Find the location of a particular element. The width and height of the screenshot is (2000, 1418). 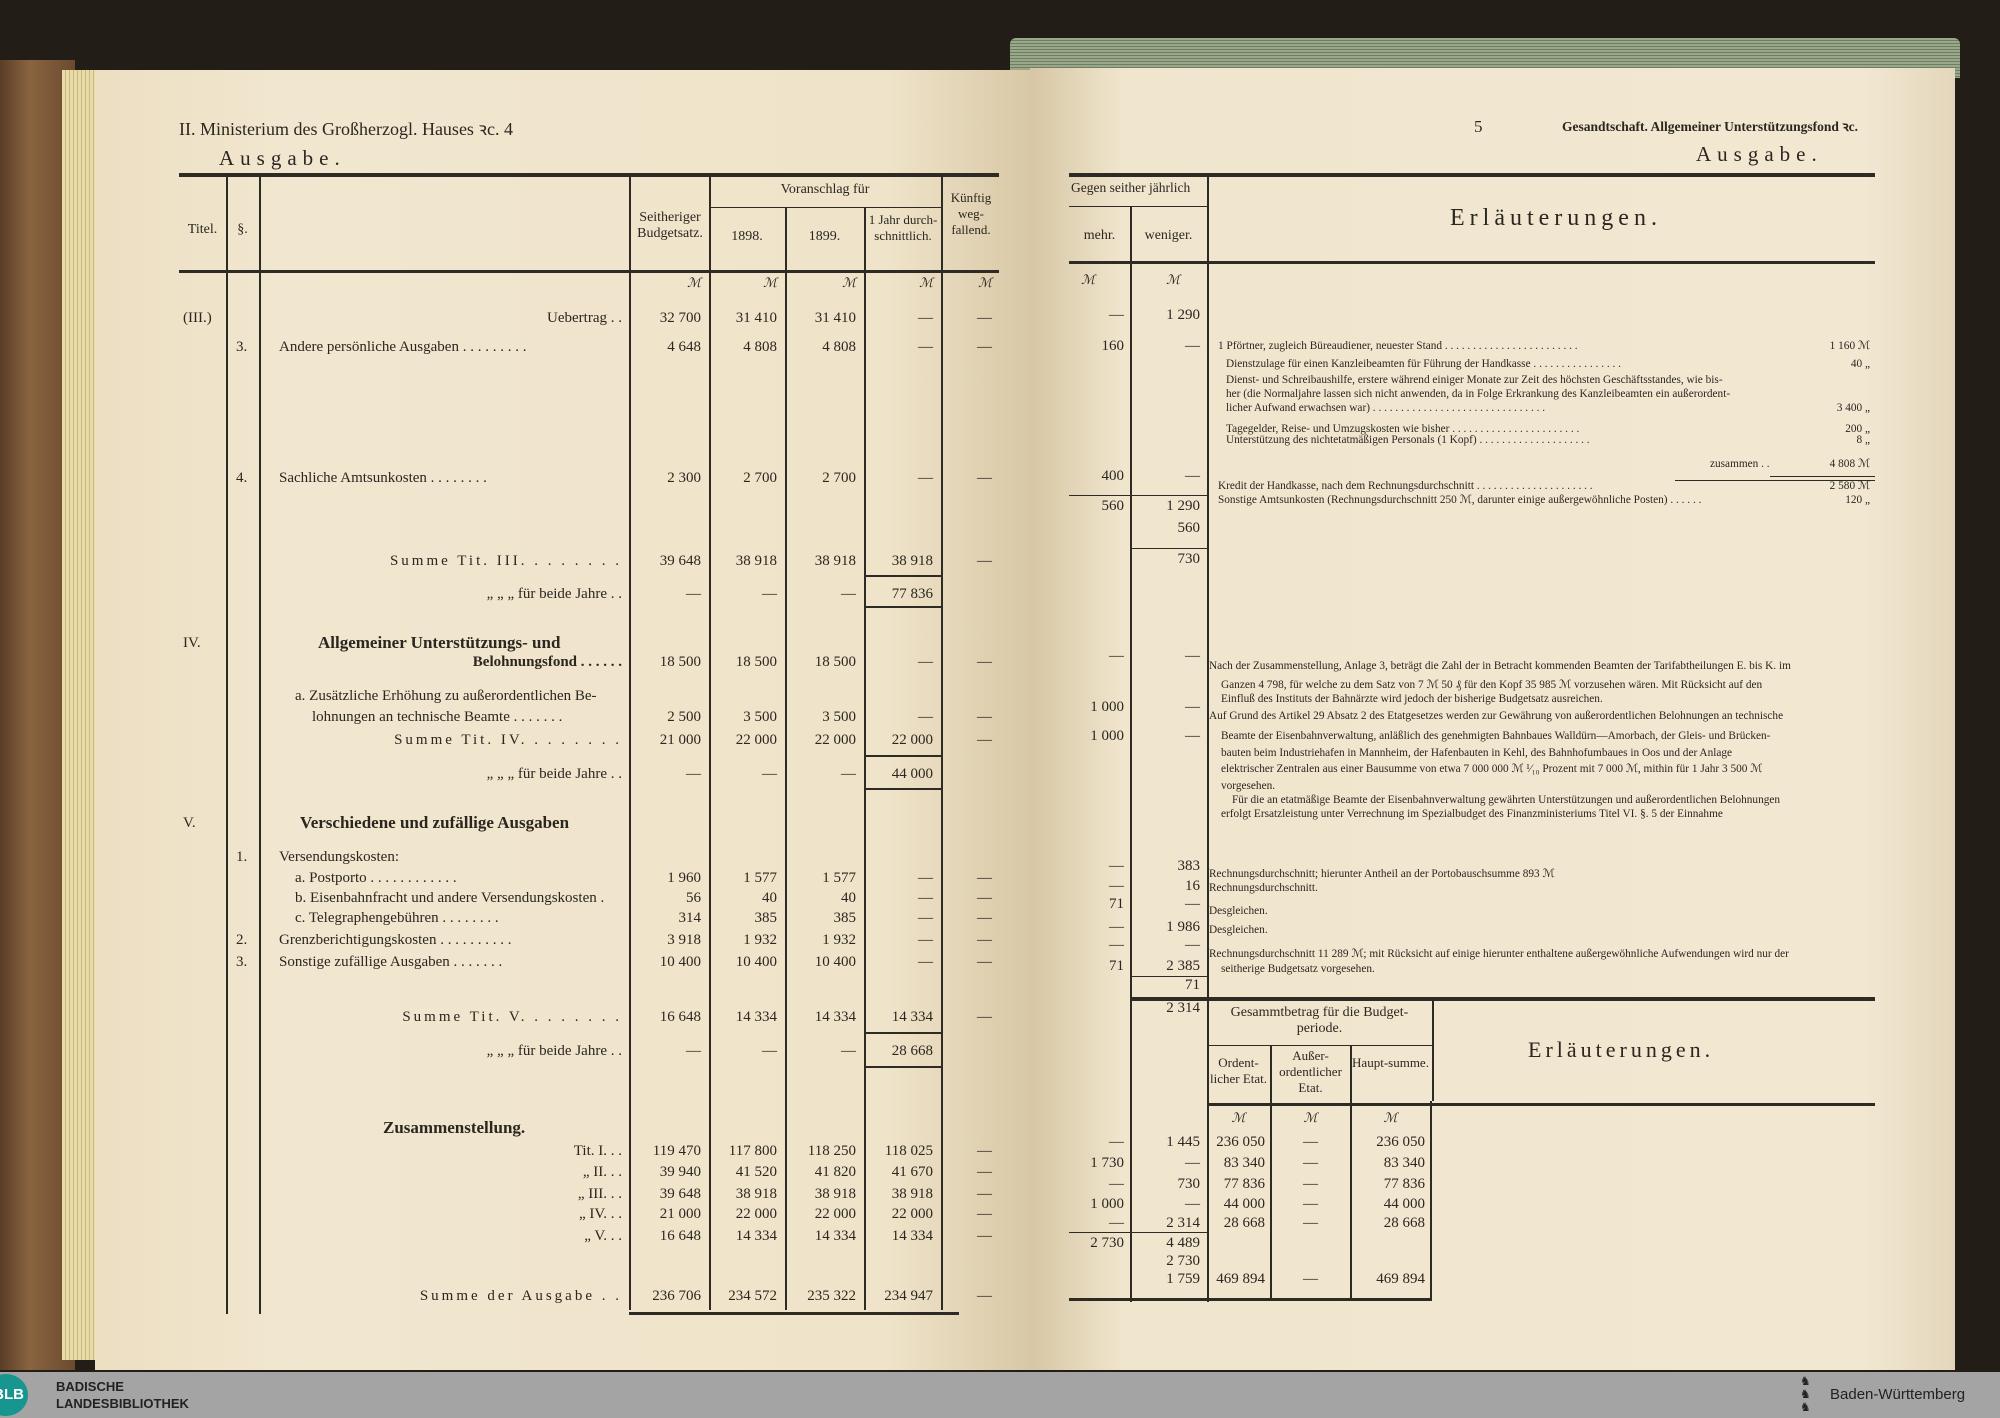

row-label: „ IV. . . is located at coordinates (600, 1214).